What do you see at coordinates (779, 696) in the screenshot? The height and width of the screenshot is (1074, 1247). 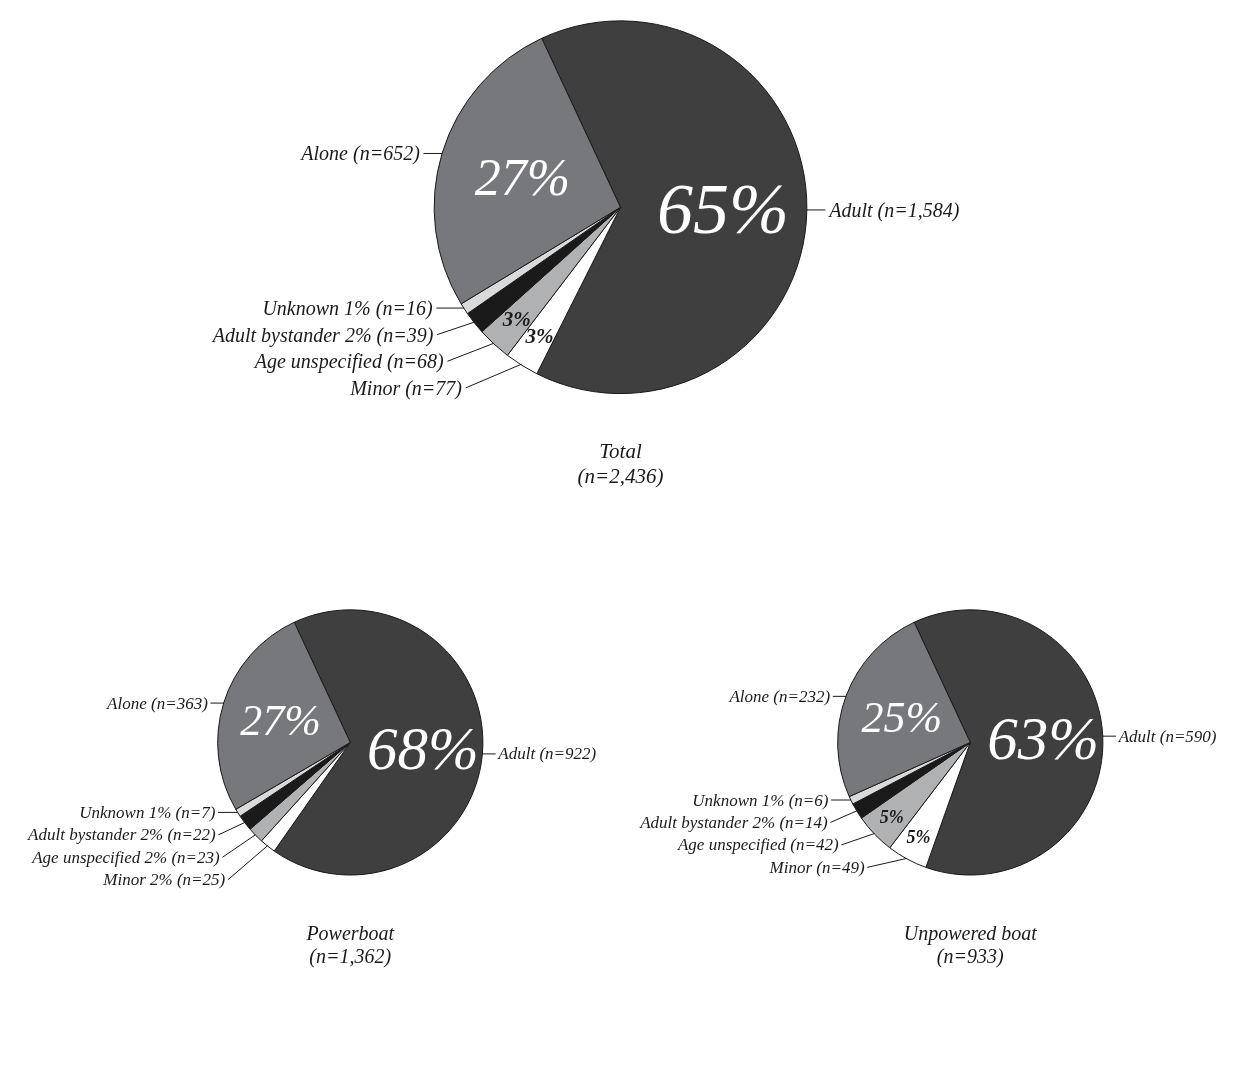 I see `slice-label: Alone (n=232)` at bounding box center [779, 696].